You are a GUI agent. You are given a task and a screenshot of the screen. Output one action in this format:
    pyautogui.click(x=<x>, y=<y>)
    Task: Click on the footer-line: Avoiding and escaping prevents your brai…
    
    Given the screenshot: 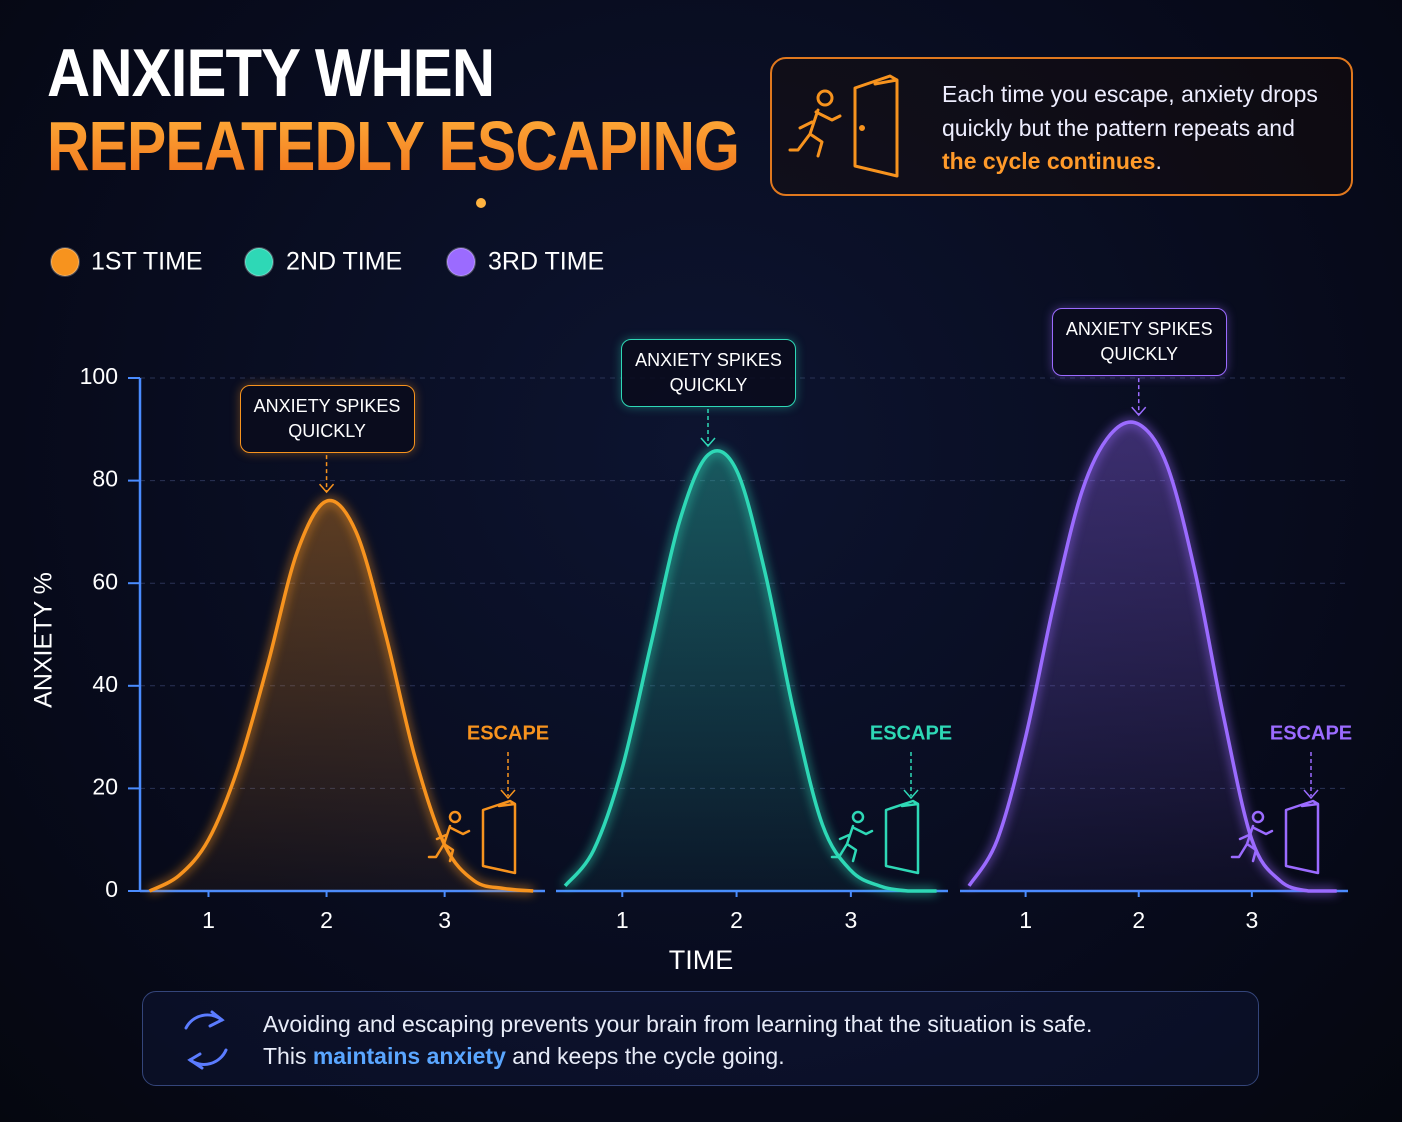 What is the action you would take?
    pyautogui.click(x=678, y=1024)
    